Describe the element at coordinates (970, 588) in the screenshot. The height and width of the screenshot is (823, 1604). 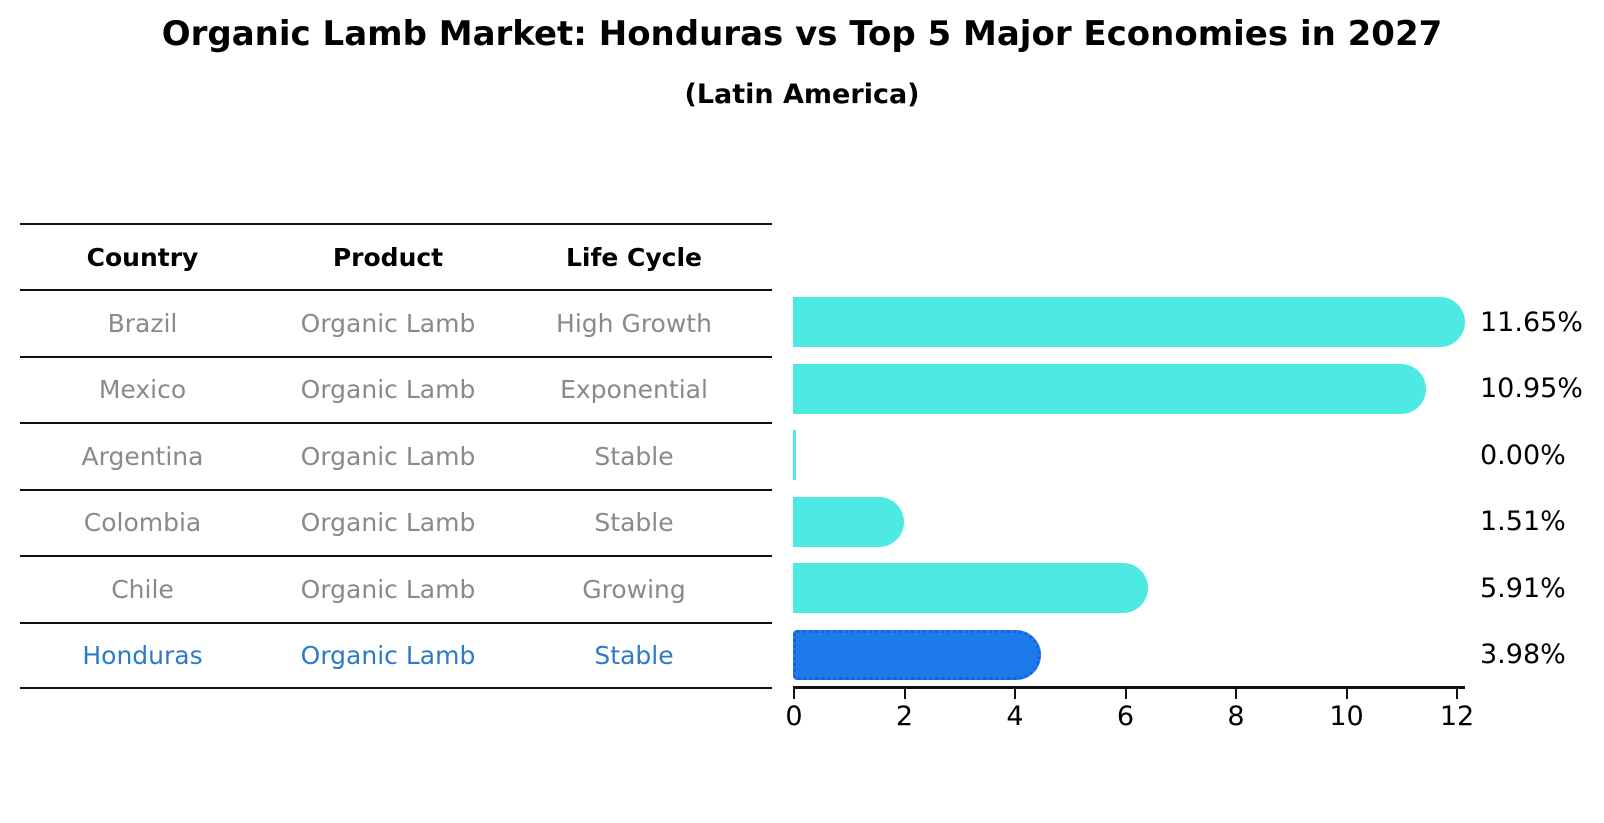
I see `bar-chile` at that location.